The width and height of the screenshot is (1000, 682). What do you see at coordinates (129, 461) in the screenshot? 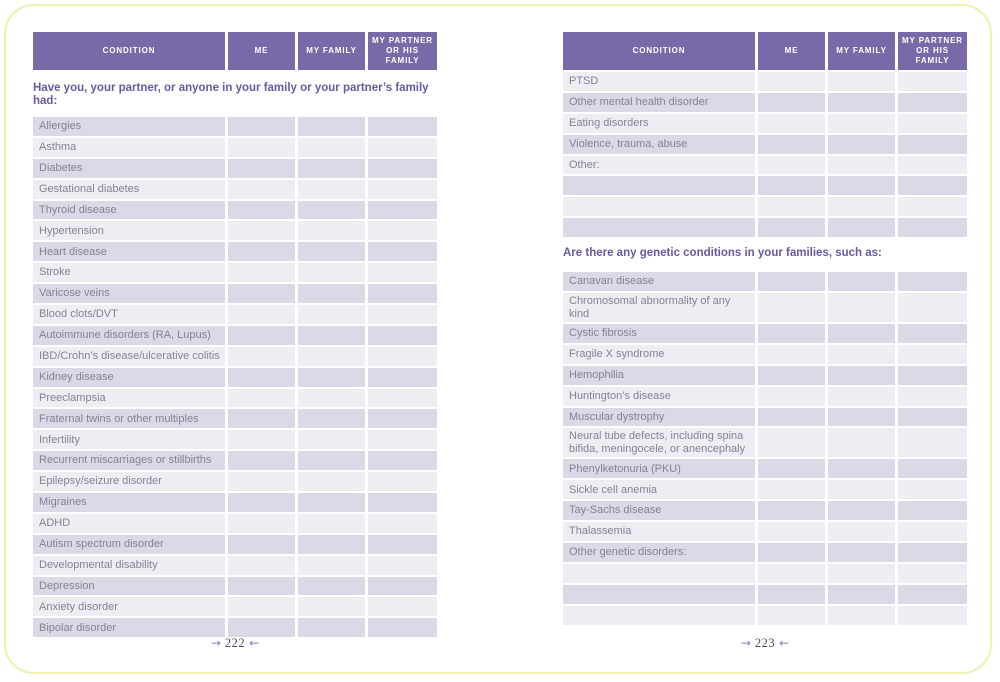
I see `condition-label: Recurrent miscarriages or stillbirths` at bounding box center [129, 461].